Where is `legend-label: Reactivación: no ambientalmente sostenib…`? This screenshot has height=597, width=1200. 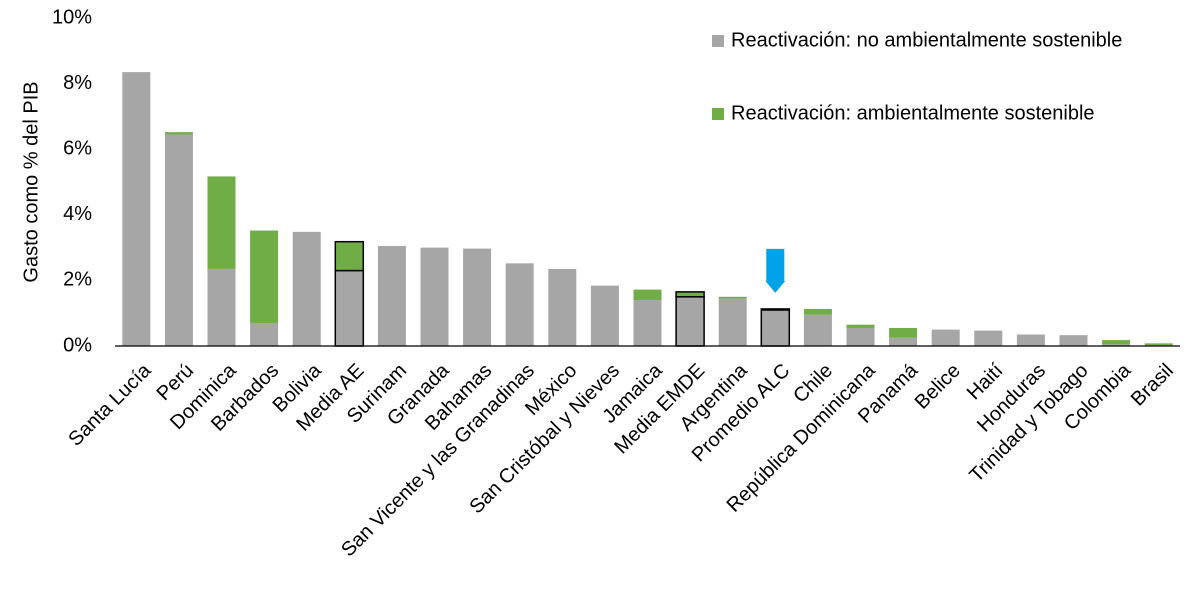 legend-label: Reactivación: no ambientalmente sostenib… is located at coordinates (926, 40).